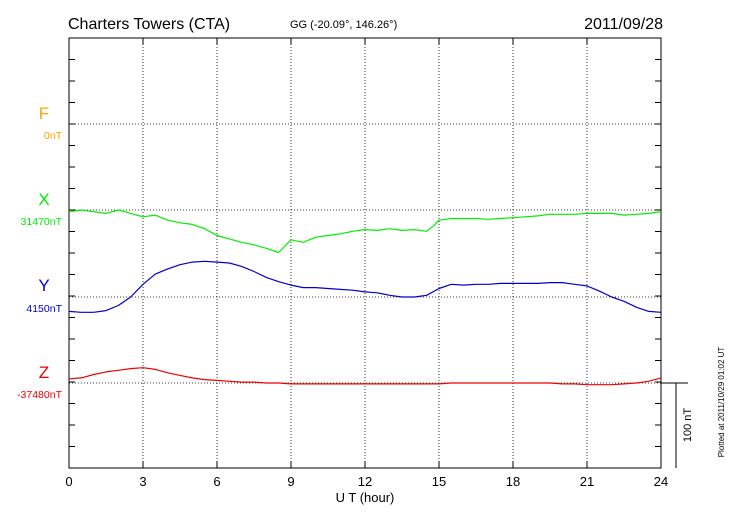 This screenshot has height=520, width=730. Describe the element at coordinates (365, 481) in the screenshot. I see `x-tick-label: 12` at that location.